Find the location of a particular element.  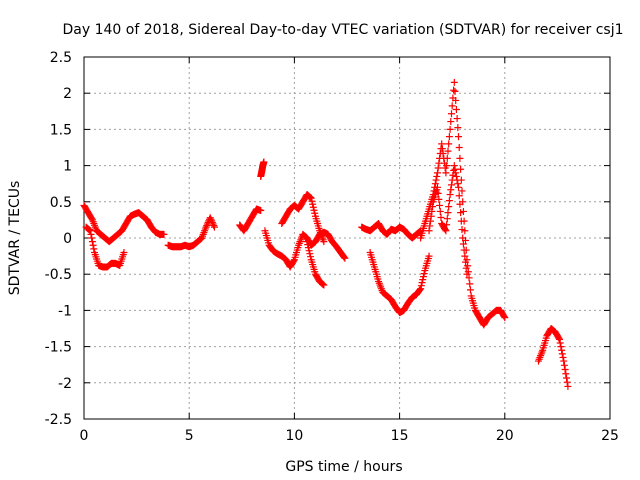

y-tick-label: 2 is located at coordinates (67, 94).